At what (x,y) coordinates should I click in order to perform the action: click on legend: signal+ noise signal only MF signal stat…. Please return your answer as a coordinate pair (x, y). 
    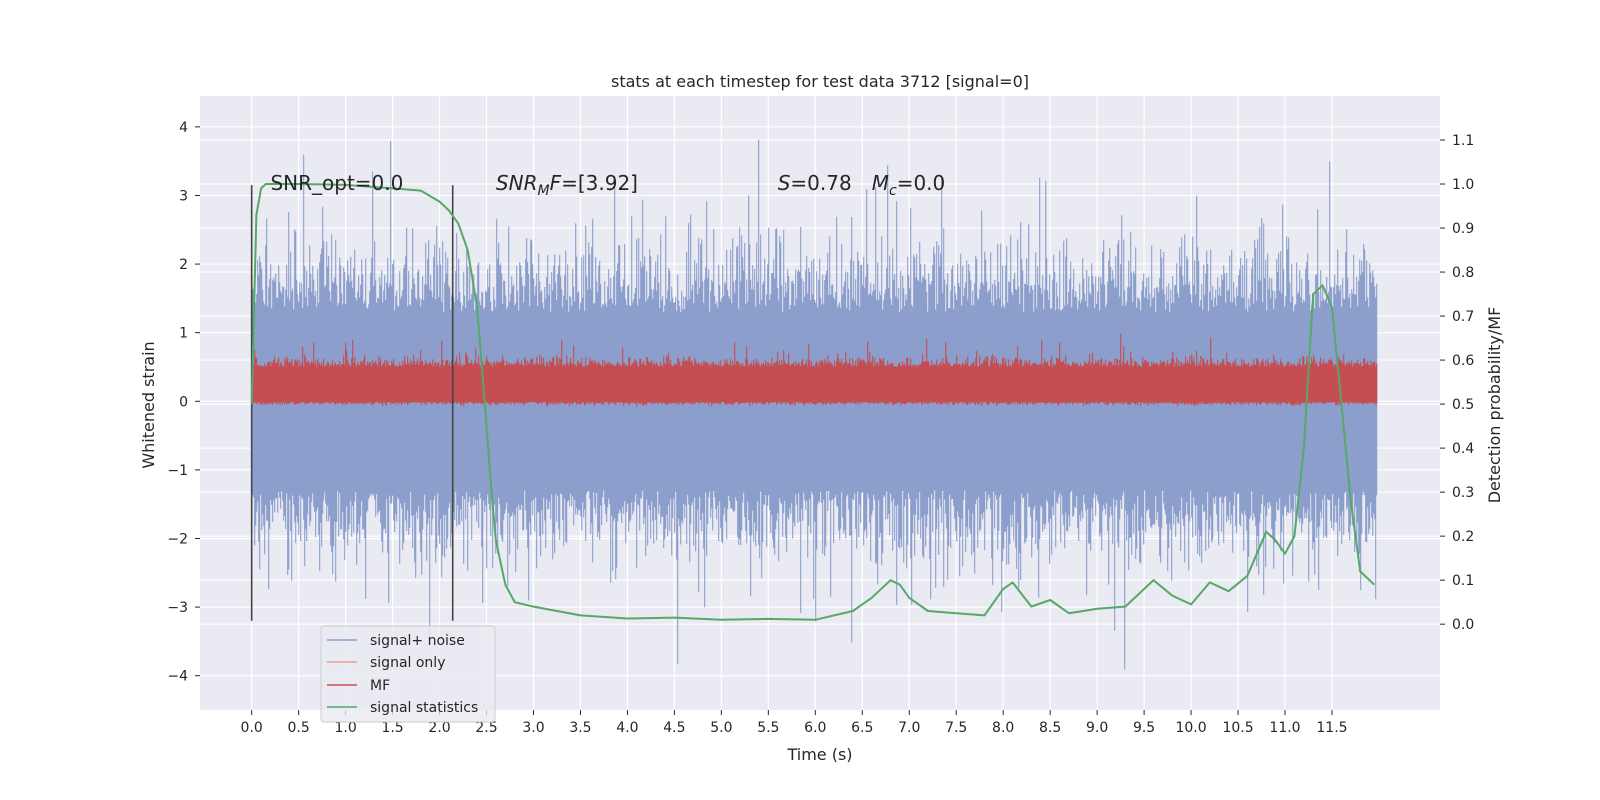
    Looking at the image, I should click on (408, 674).